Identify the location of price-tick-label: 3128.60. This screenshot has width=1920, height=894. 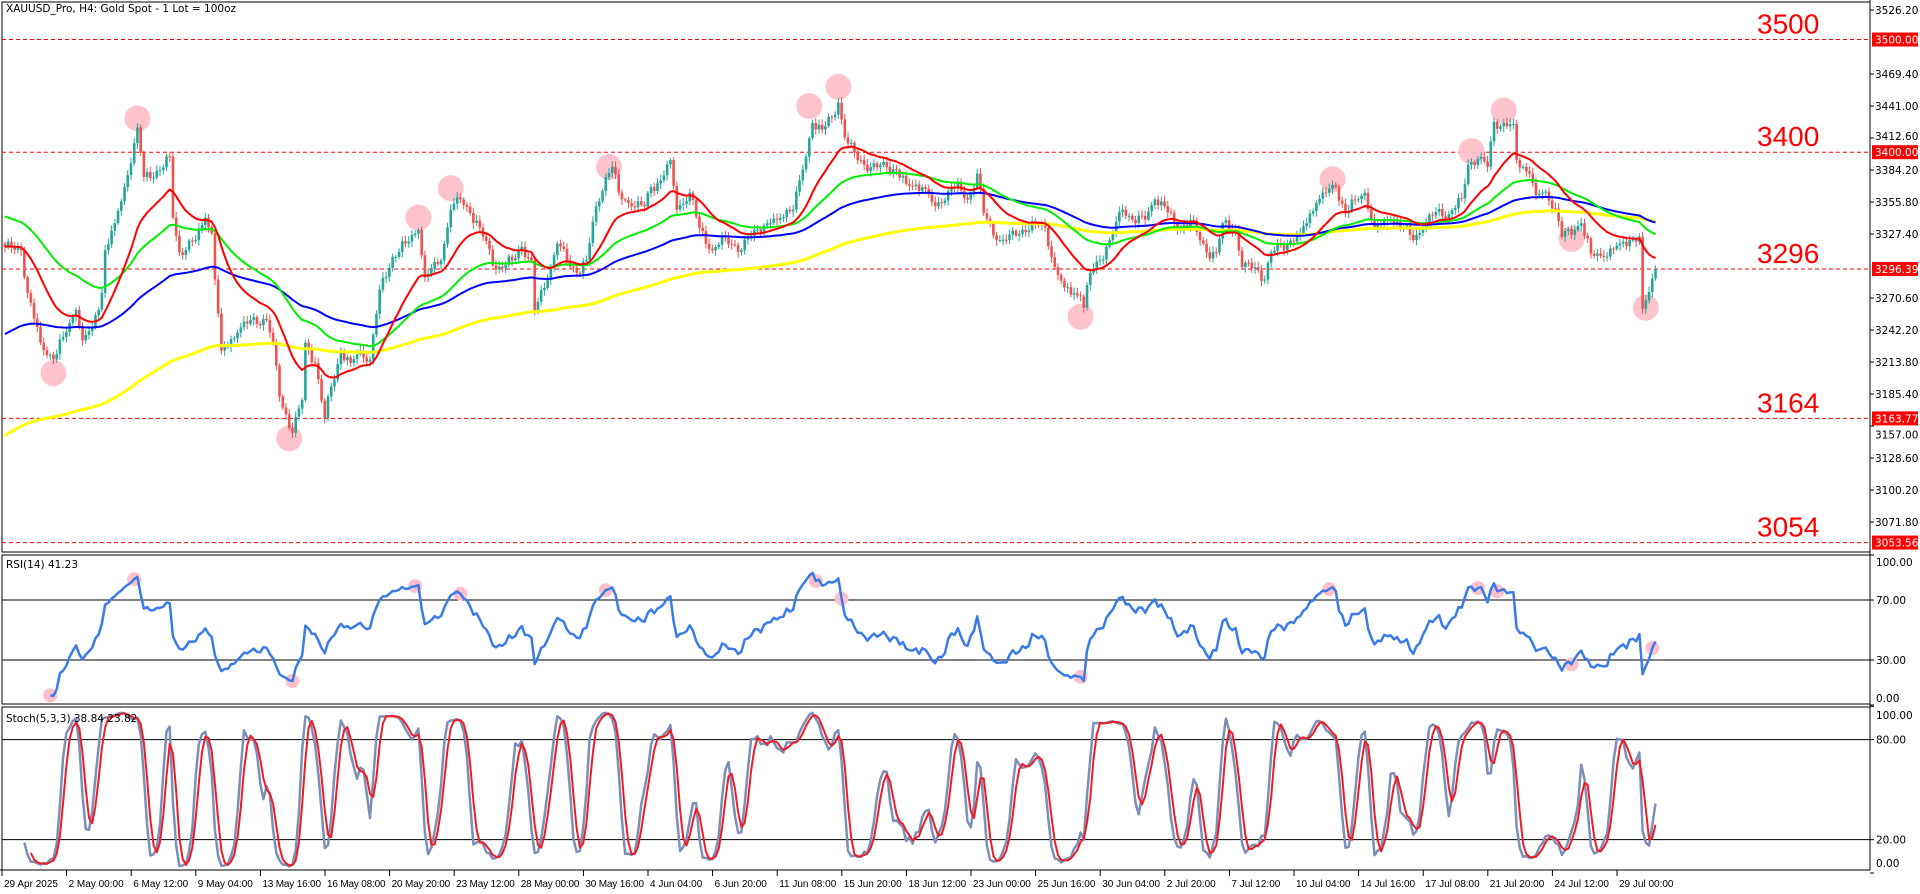
(1896, 459).